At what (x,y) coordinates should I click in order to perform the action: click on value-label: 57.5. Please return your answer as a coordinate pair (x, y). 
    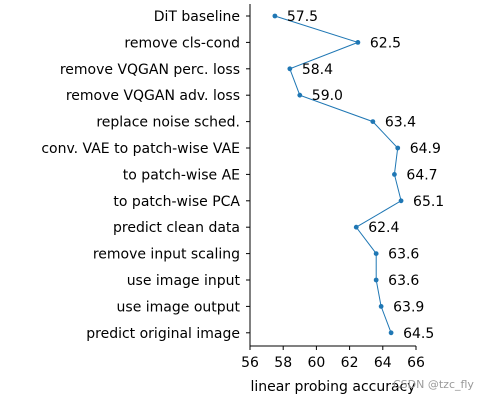
    Looking at the image, I should click on (302, 17).